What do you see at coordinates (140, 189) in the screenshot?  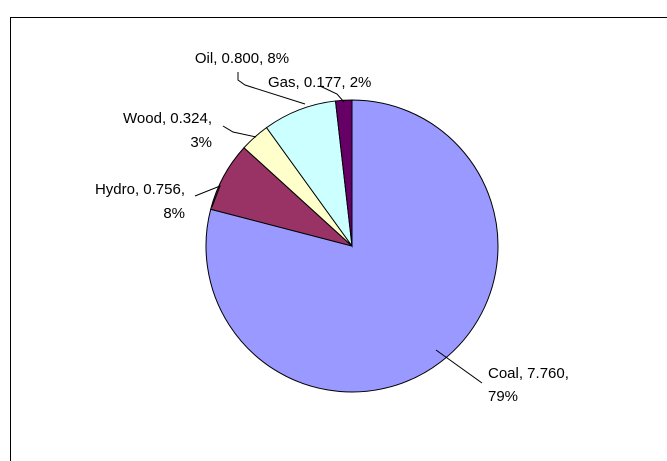 I see `data-label-line: Hydro, 0.756,` at bounding box center [140, 189].